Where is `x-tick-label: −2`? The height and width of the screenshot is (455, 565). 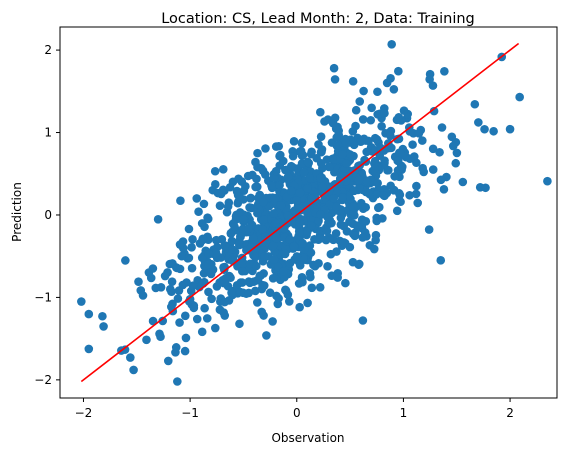 x-tick-label: −2 is located at coordinates (84, 413).